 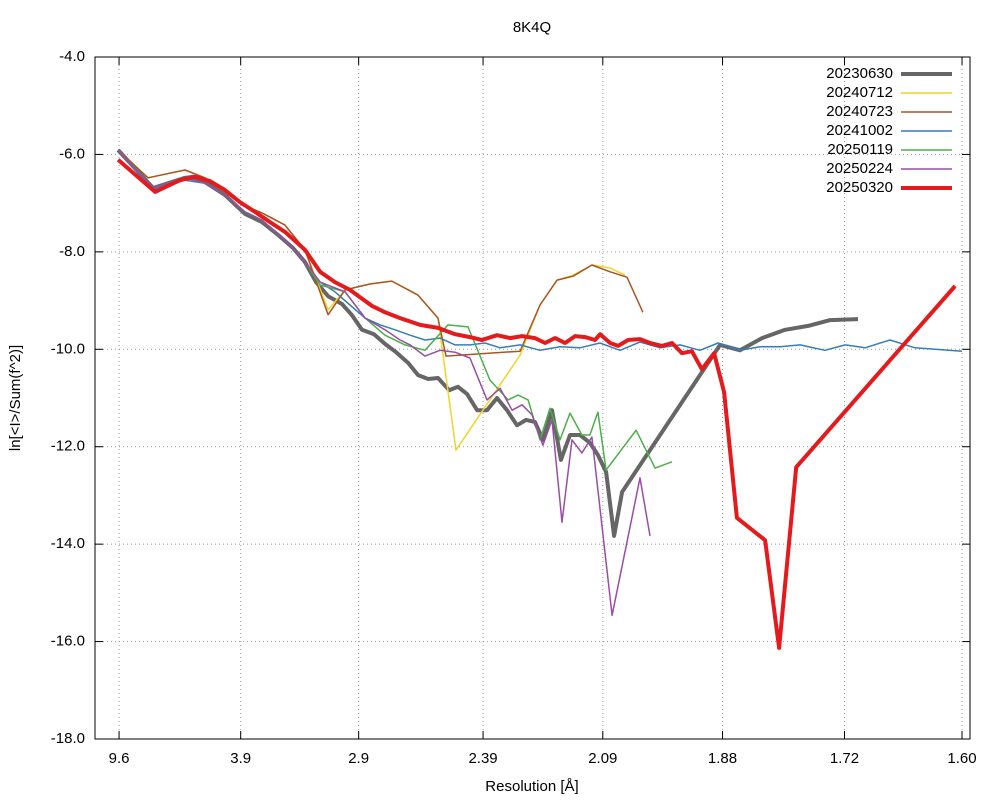 I want to click on legend-label: 20240723, so click(x=859, y=111).